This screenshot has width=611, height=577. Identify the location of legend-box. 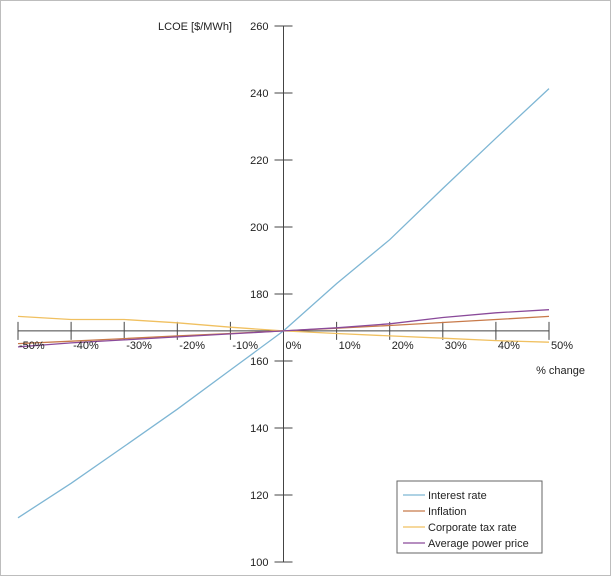
(469, 517).